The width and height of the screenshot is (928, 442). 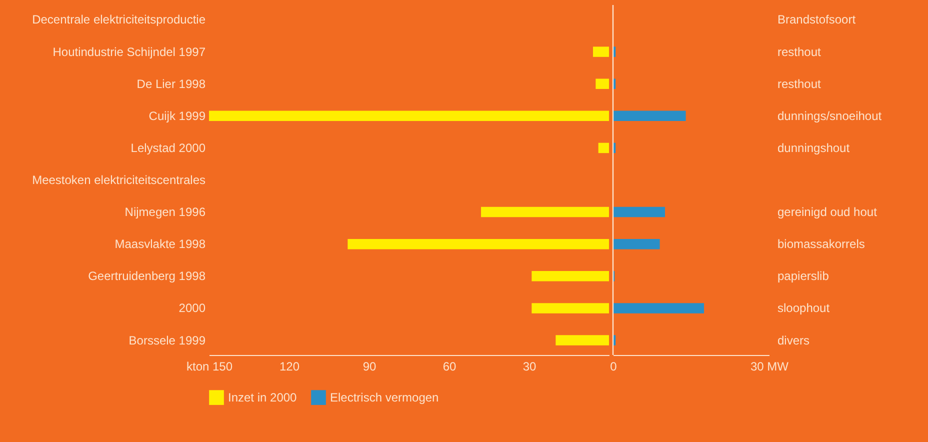 I want to click on y-tick-label: biomassakorrels, so click(x=821, y=244).